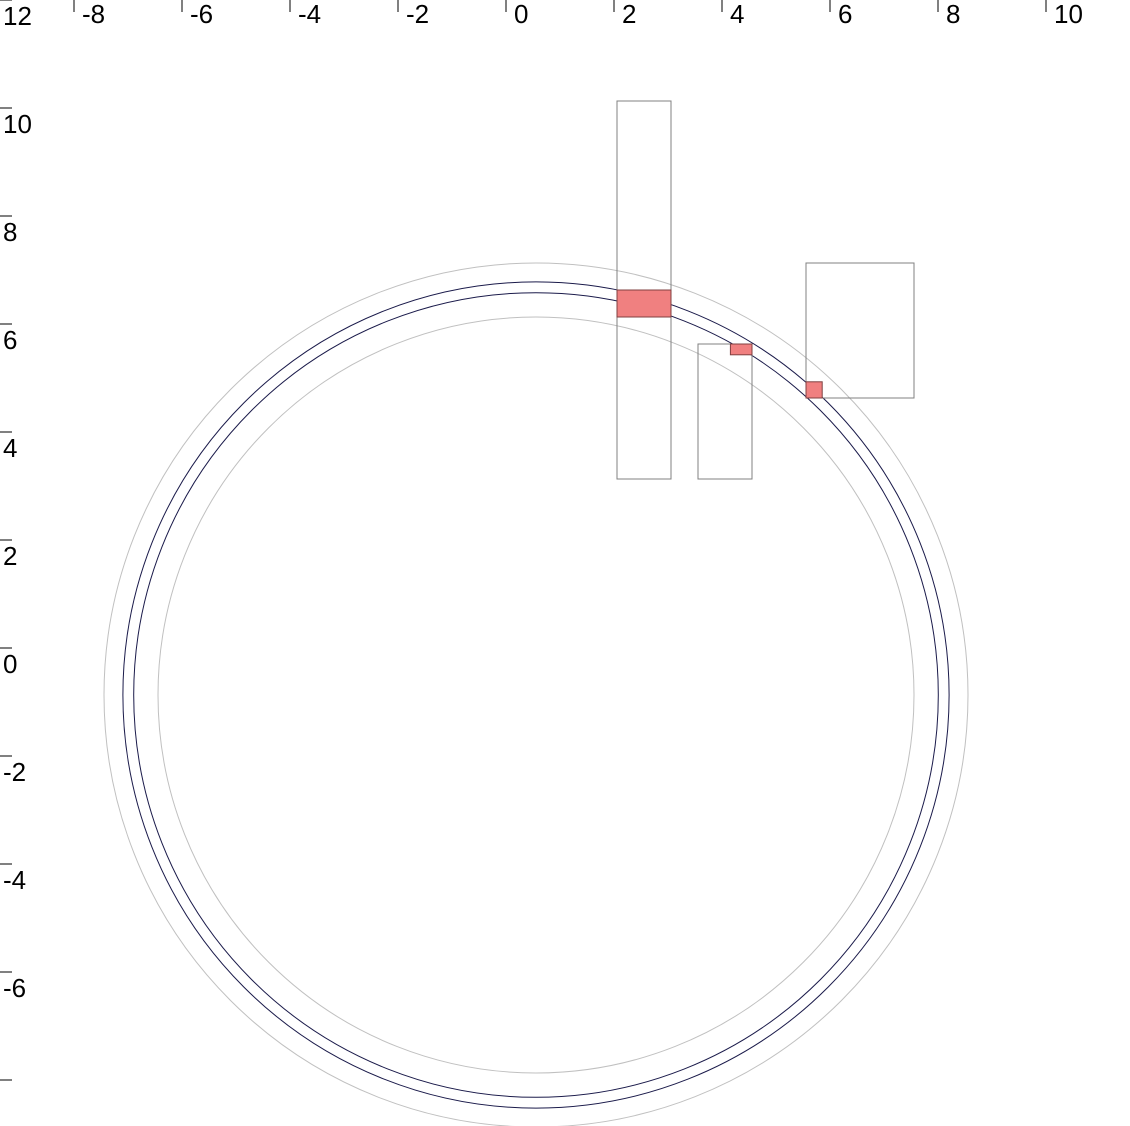 The width and height of the screenshot is (1130, 1126). I want to click on x-tick-label: -6, so click(201, 14).